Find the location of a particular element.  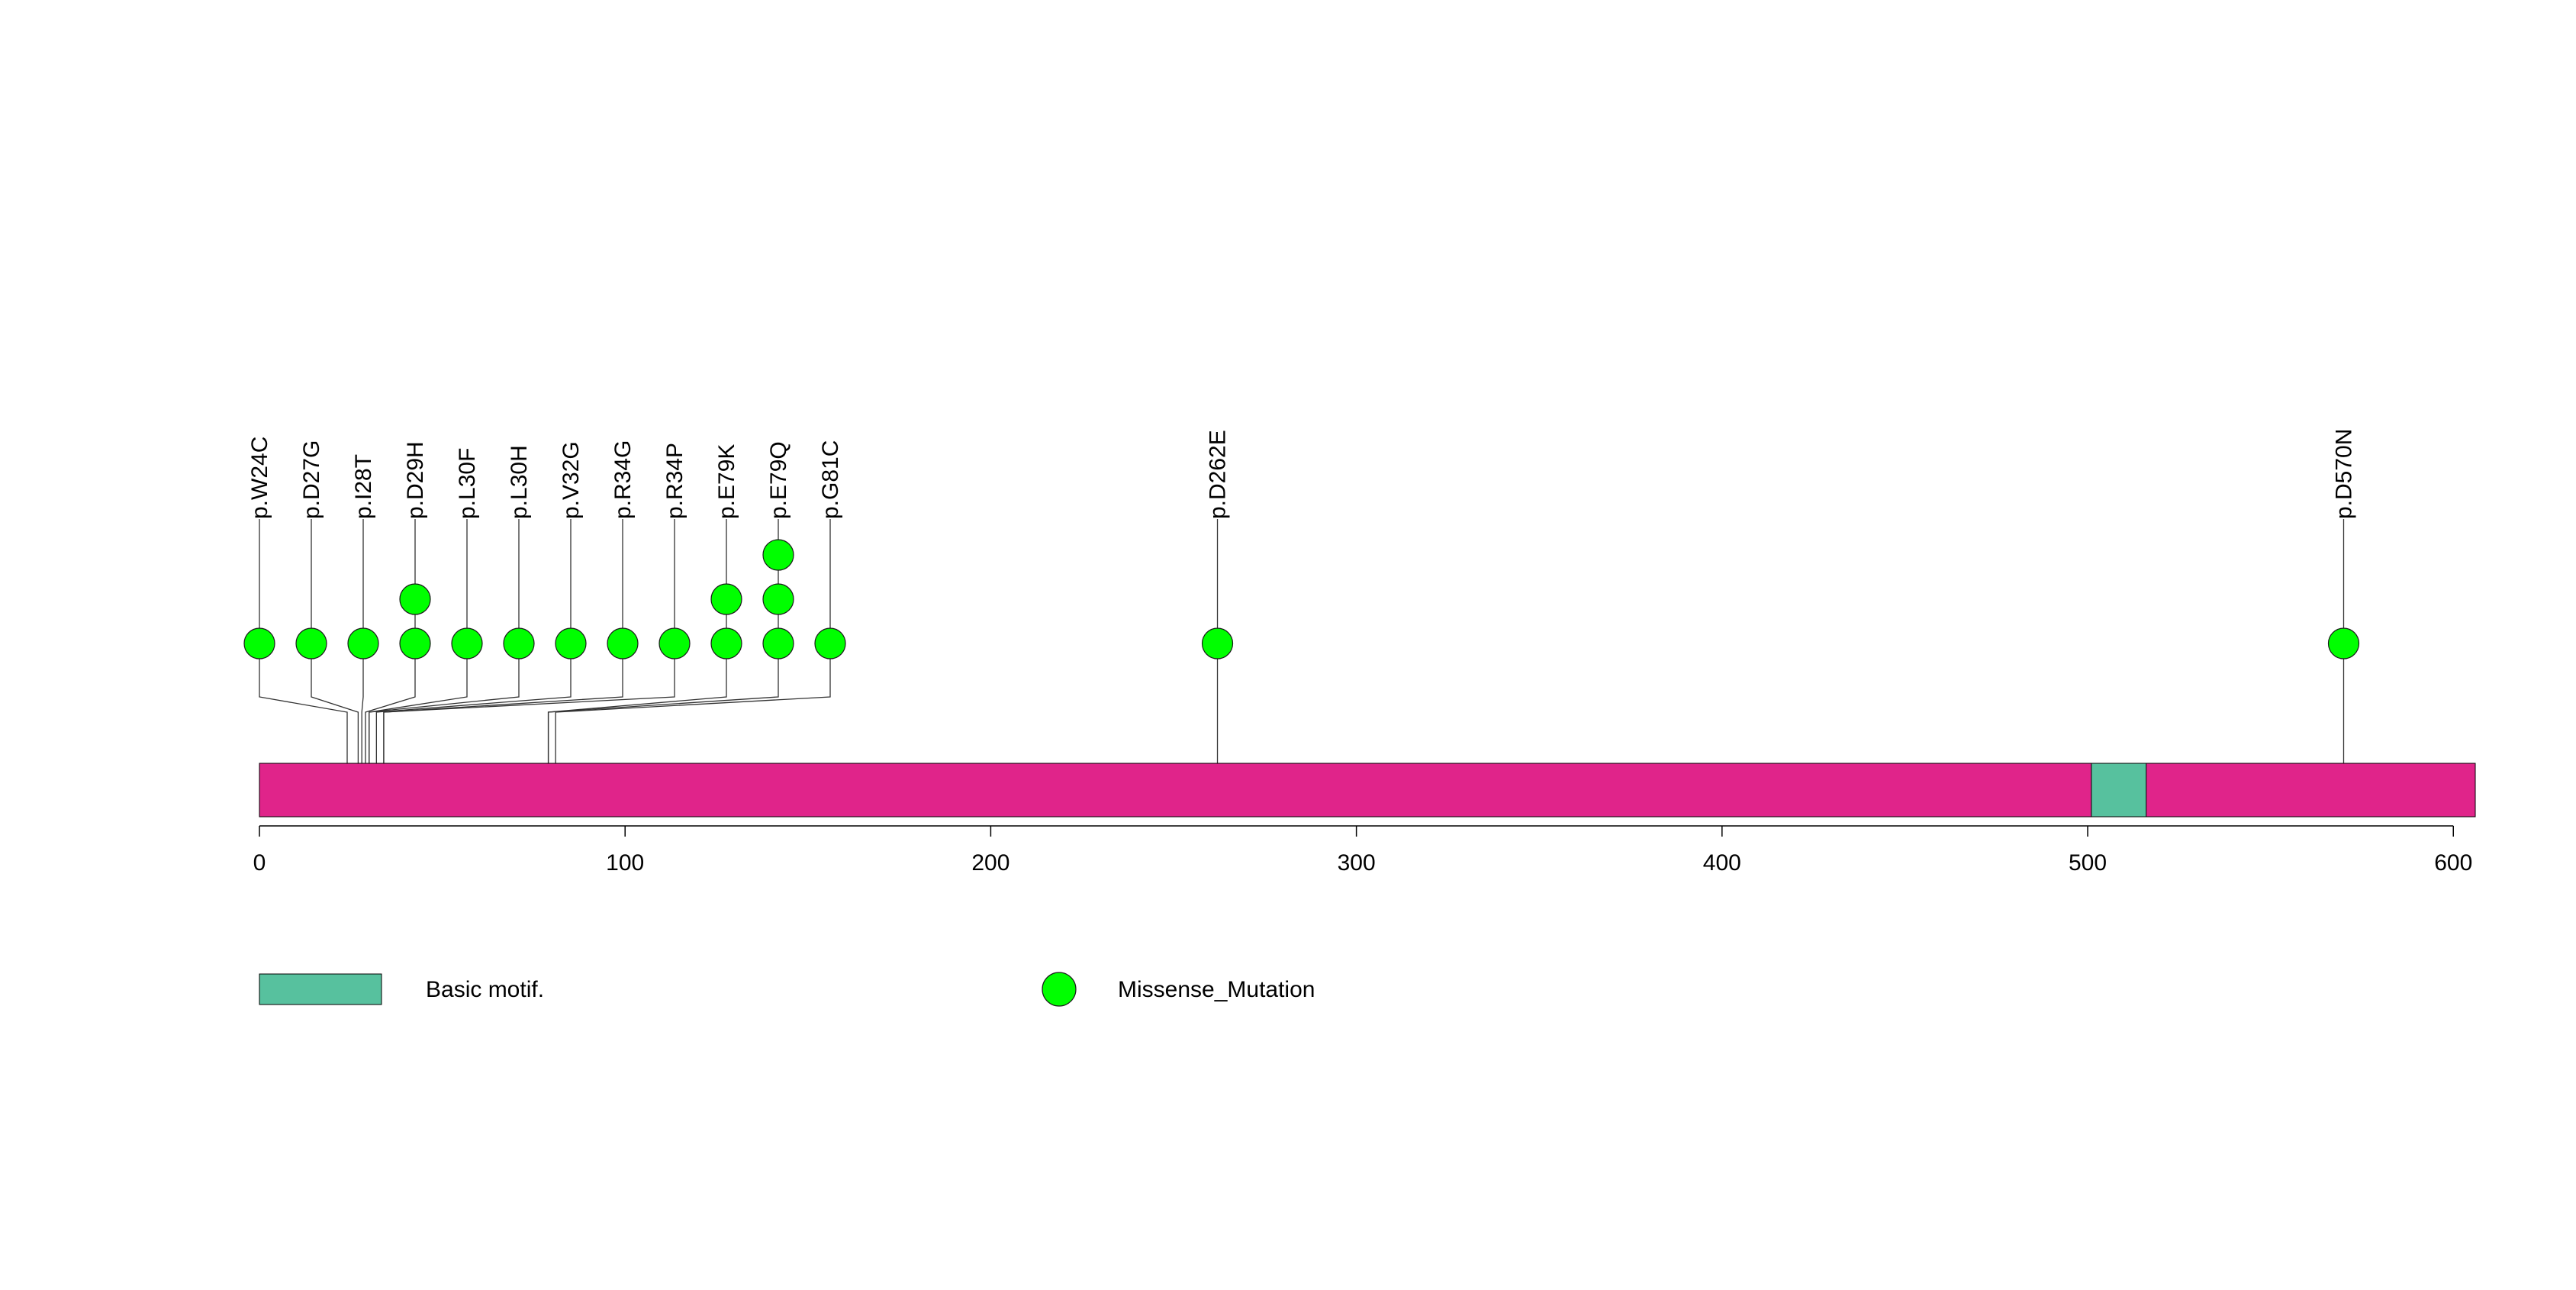

mutation-label: p.D262E is located at coordinates (1218, 475).